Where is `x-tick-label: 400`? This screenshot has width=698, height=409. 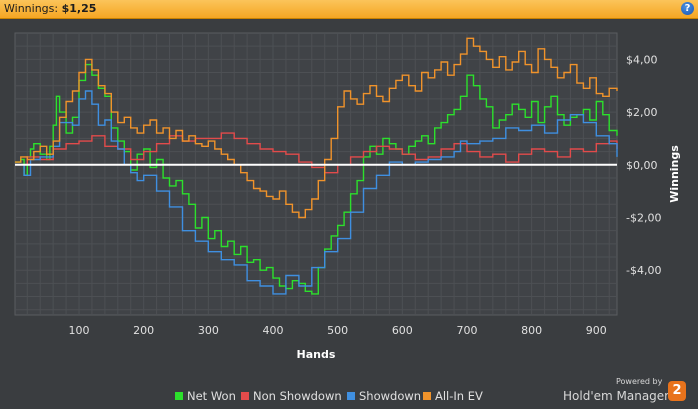
x-tick-label: 400 is located at coordinates (273, 330).